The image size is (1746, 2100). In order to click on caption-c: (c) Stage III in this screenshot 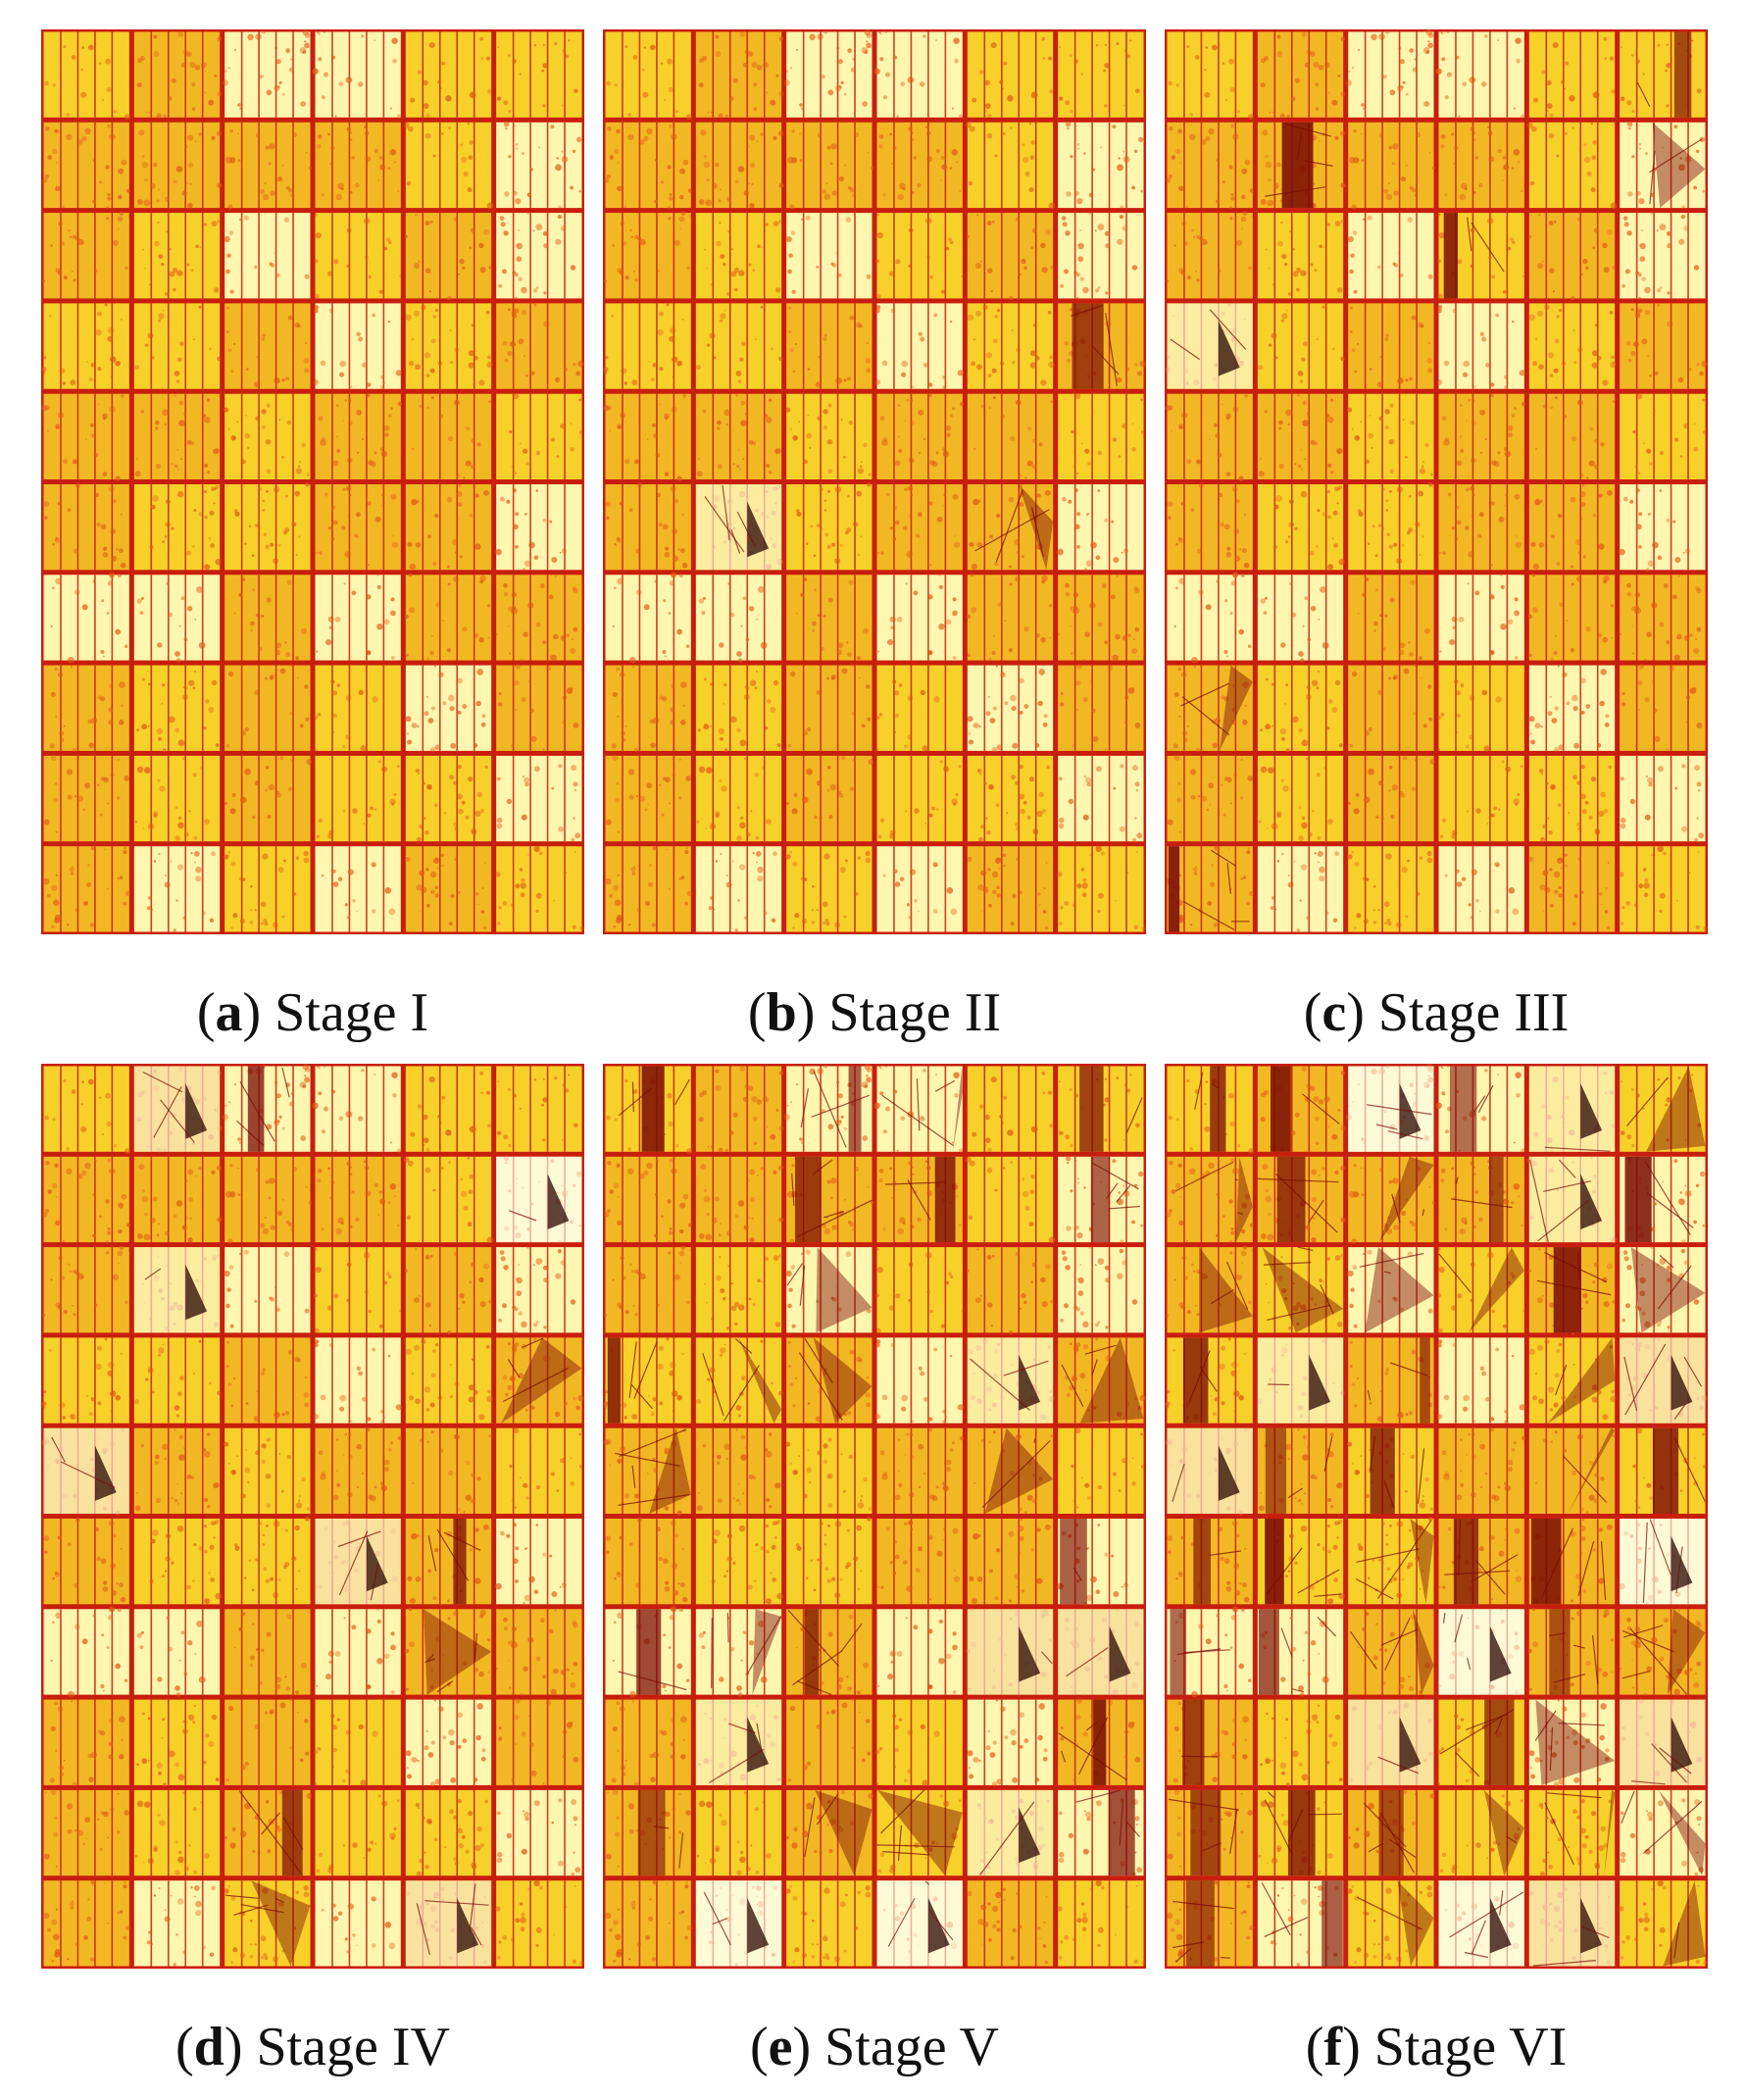, I will do `click(1436, 1012)`.